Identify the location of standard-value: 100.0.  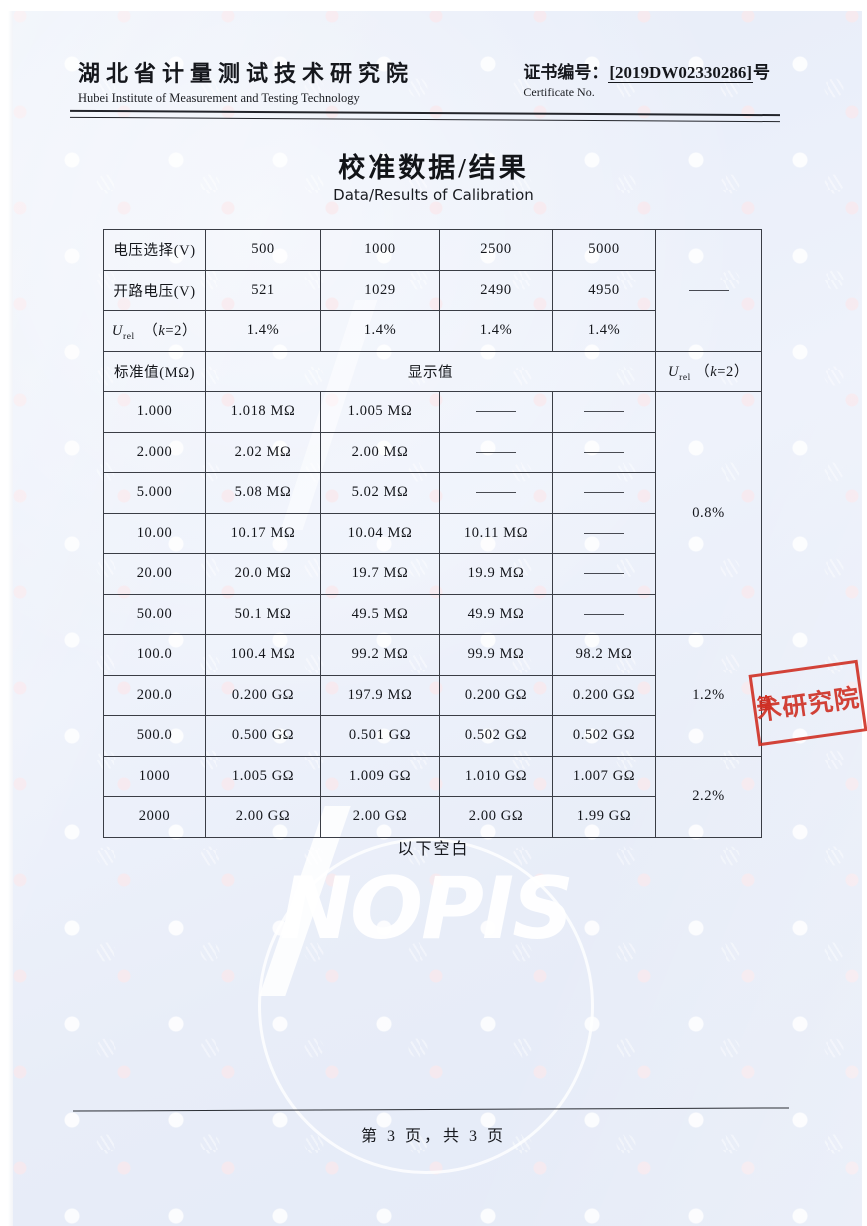
(154, 655).